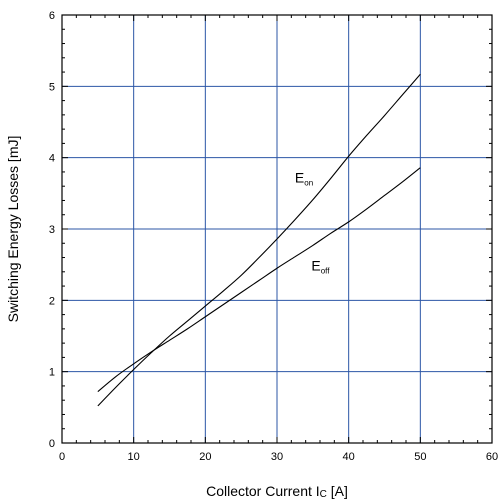  Describe the element at coordinates (492, 457) in the screenshot. I see `x-tick-label: 60` at that location.